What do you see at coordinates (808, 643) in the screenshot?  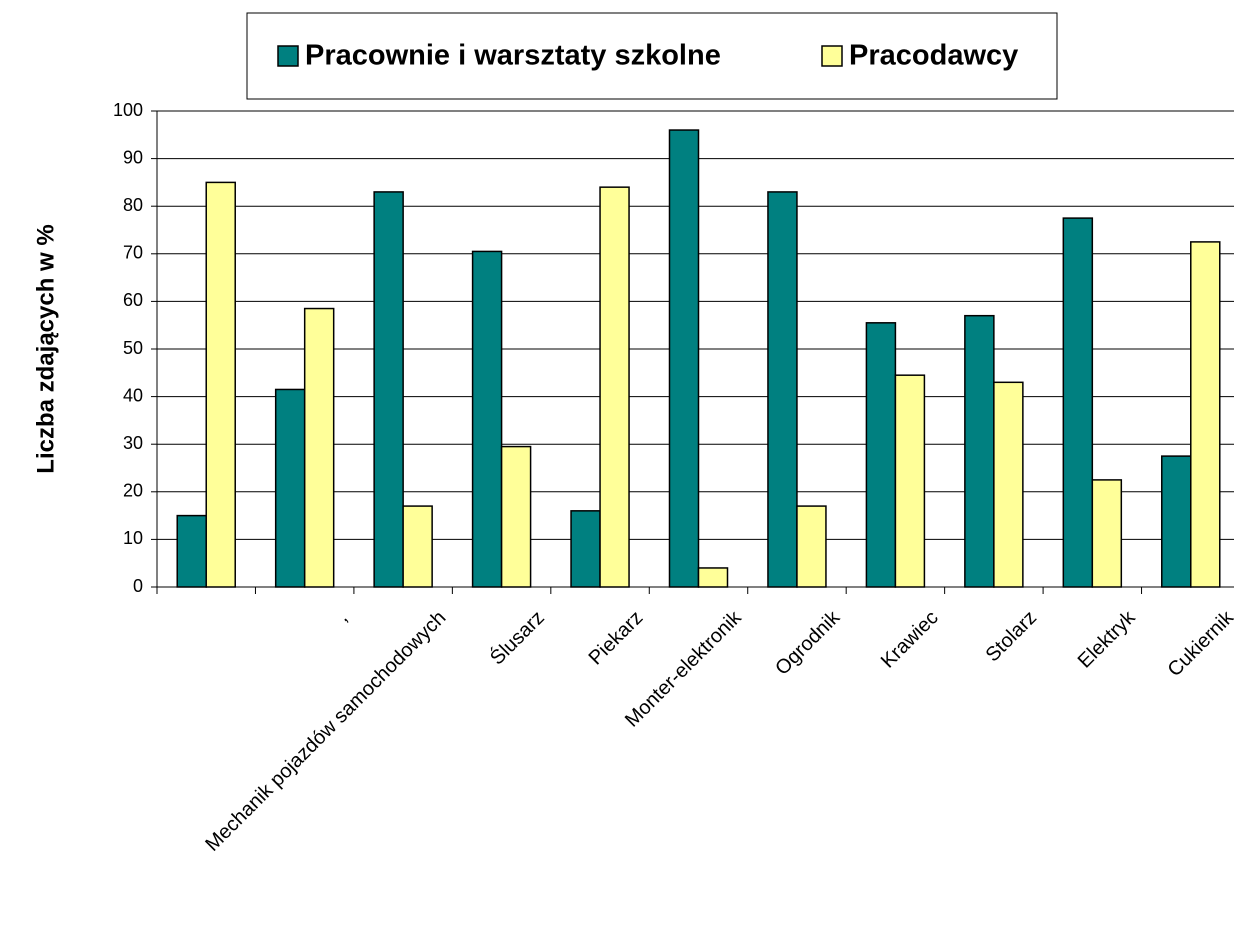 I see `x-tick-label: Ogrodnik` at bounding box center [808, 643].